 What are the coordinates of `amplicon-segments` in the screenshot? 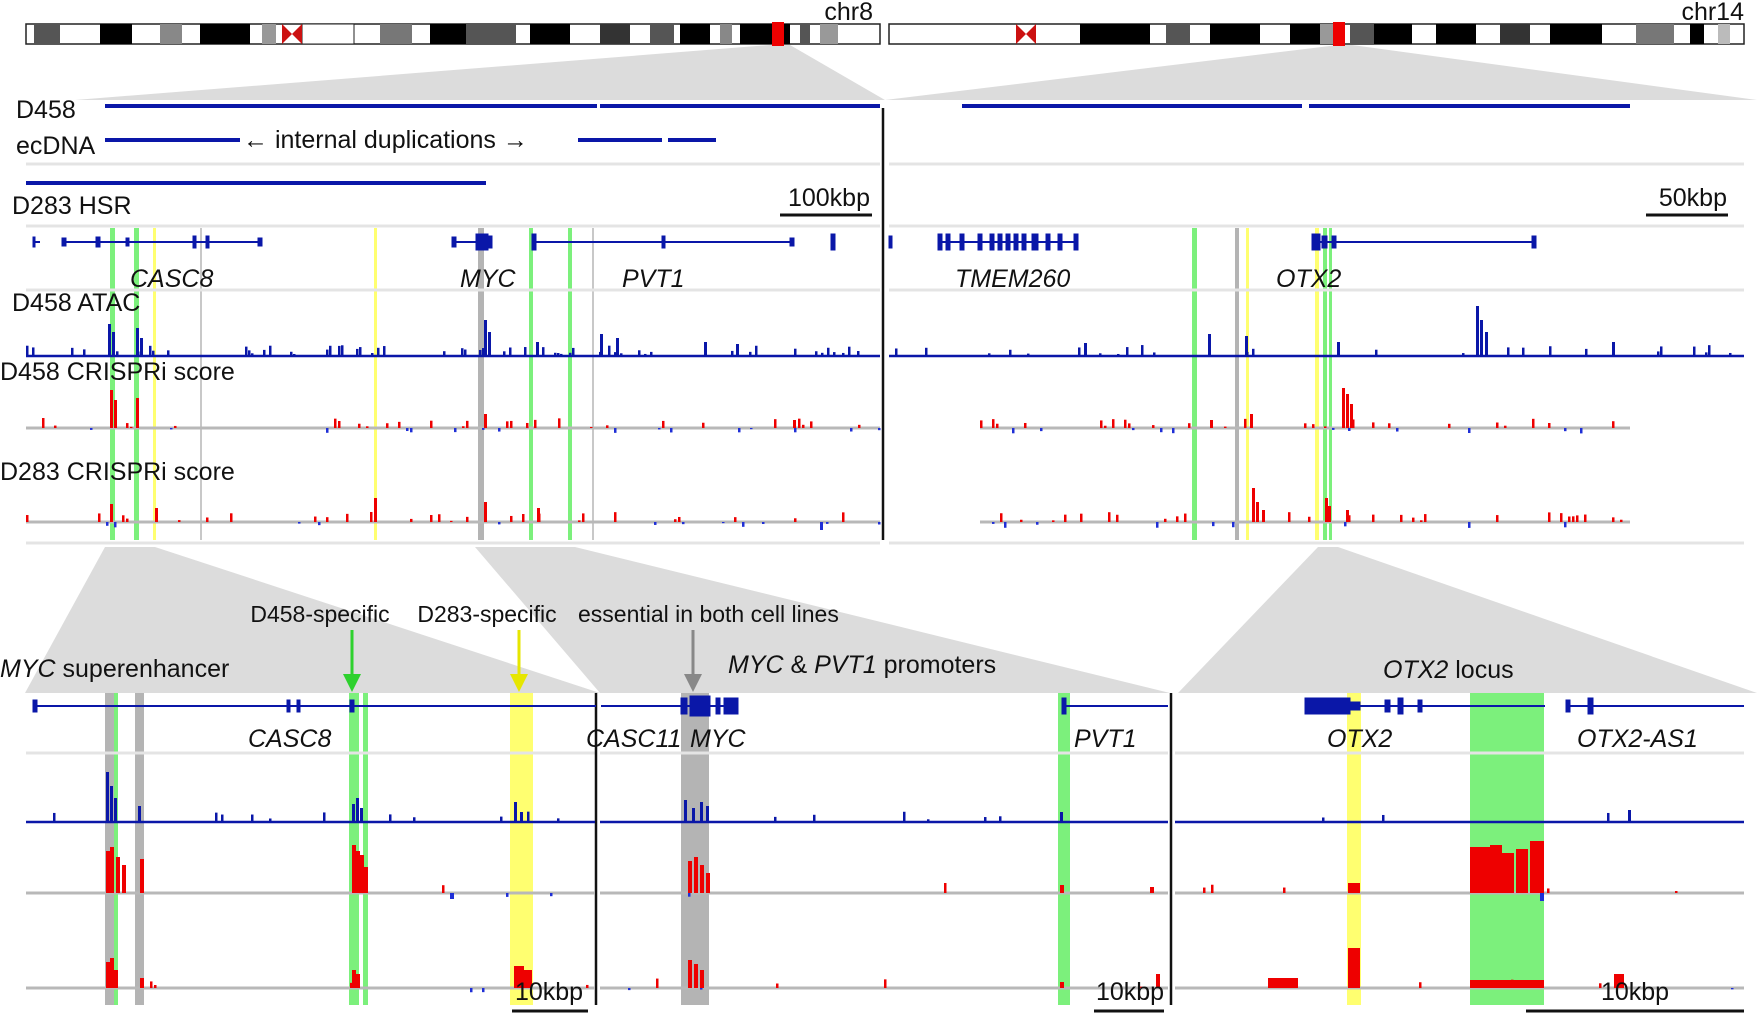 It's located at (828, 144).